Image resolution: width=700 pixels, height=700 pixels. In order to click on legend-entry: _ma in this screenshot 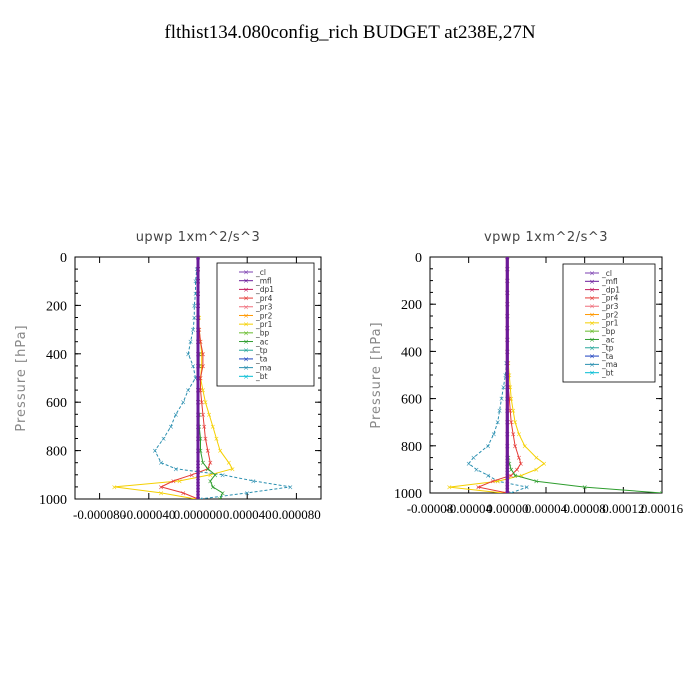, I will do `click(263, 367)`.